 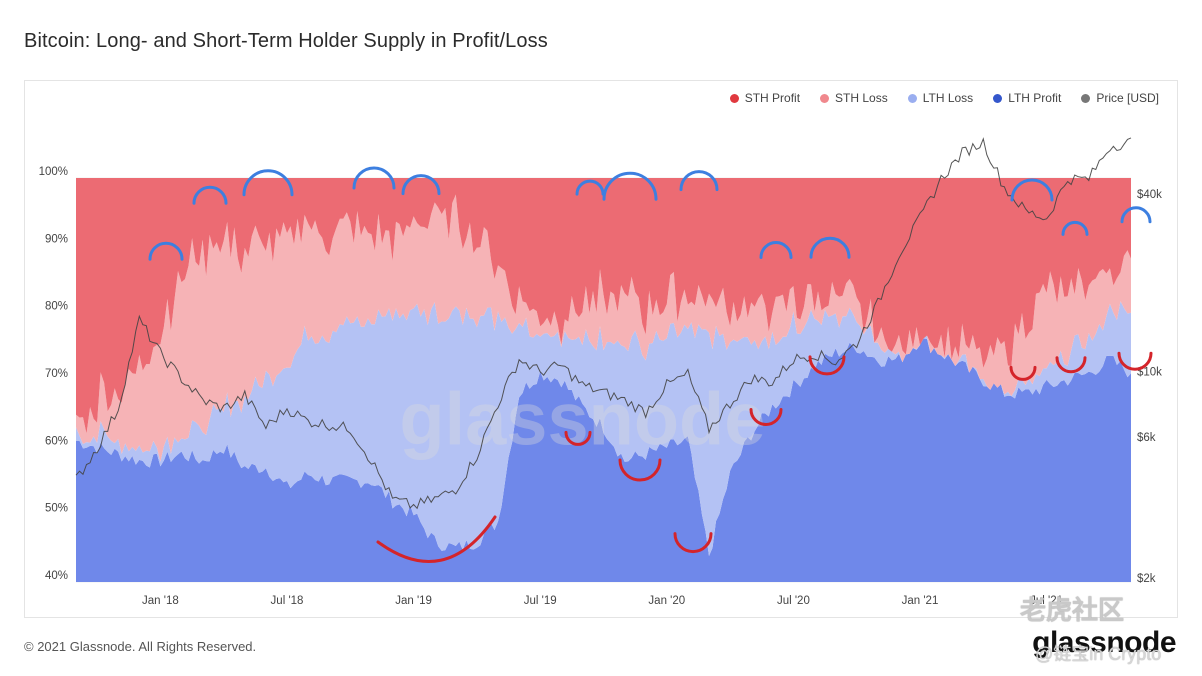 I want to click on author-handle-watermark: @链宝in Crypto, so click(x=1098, y=654).